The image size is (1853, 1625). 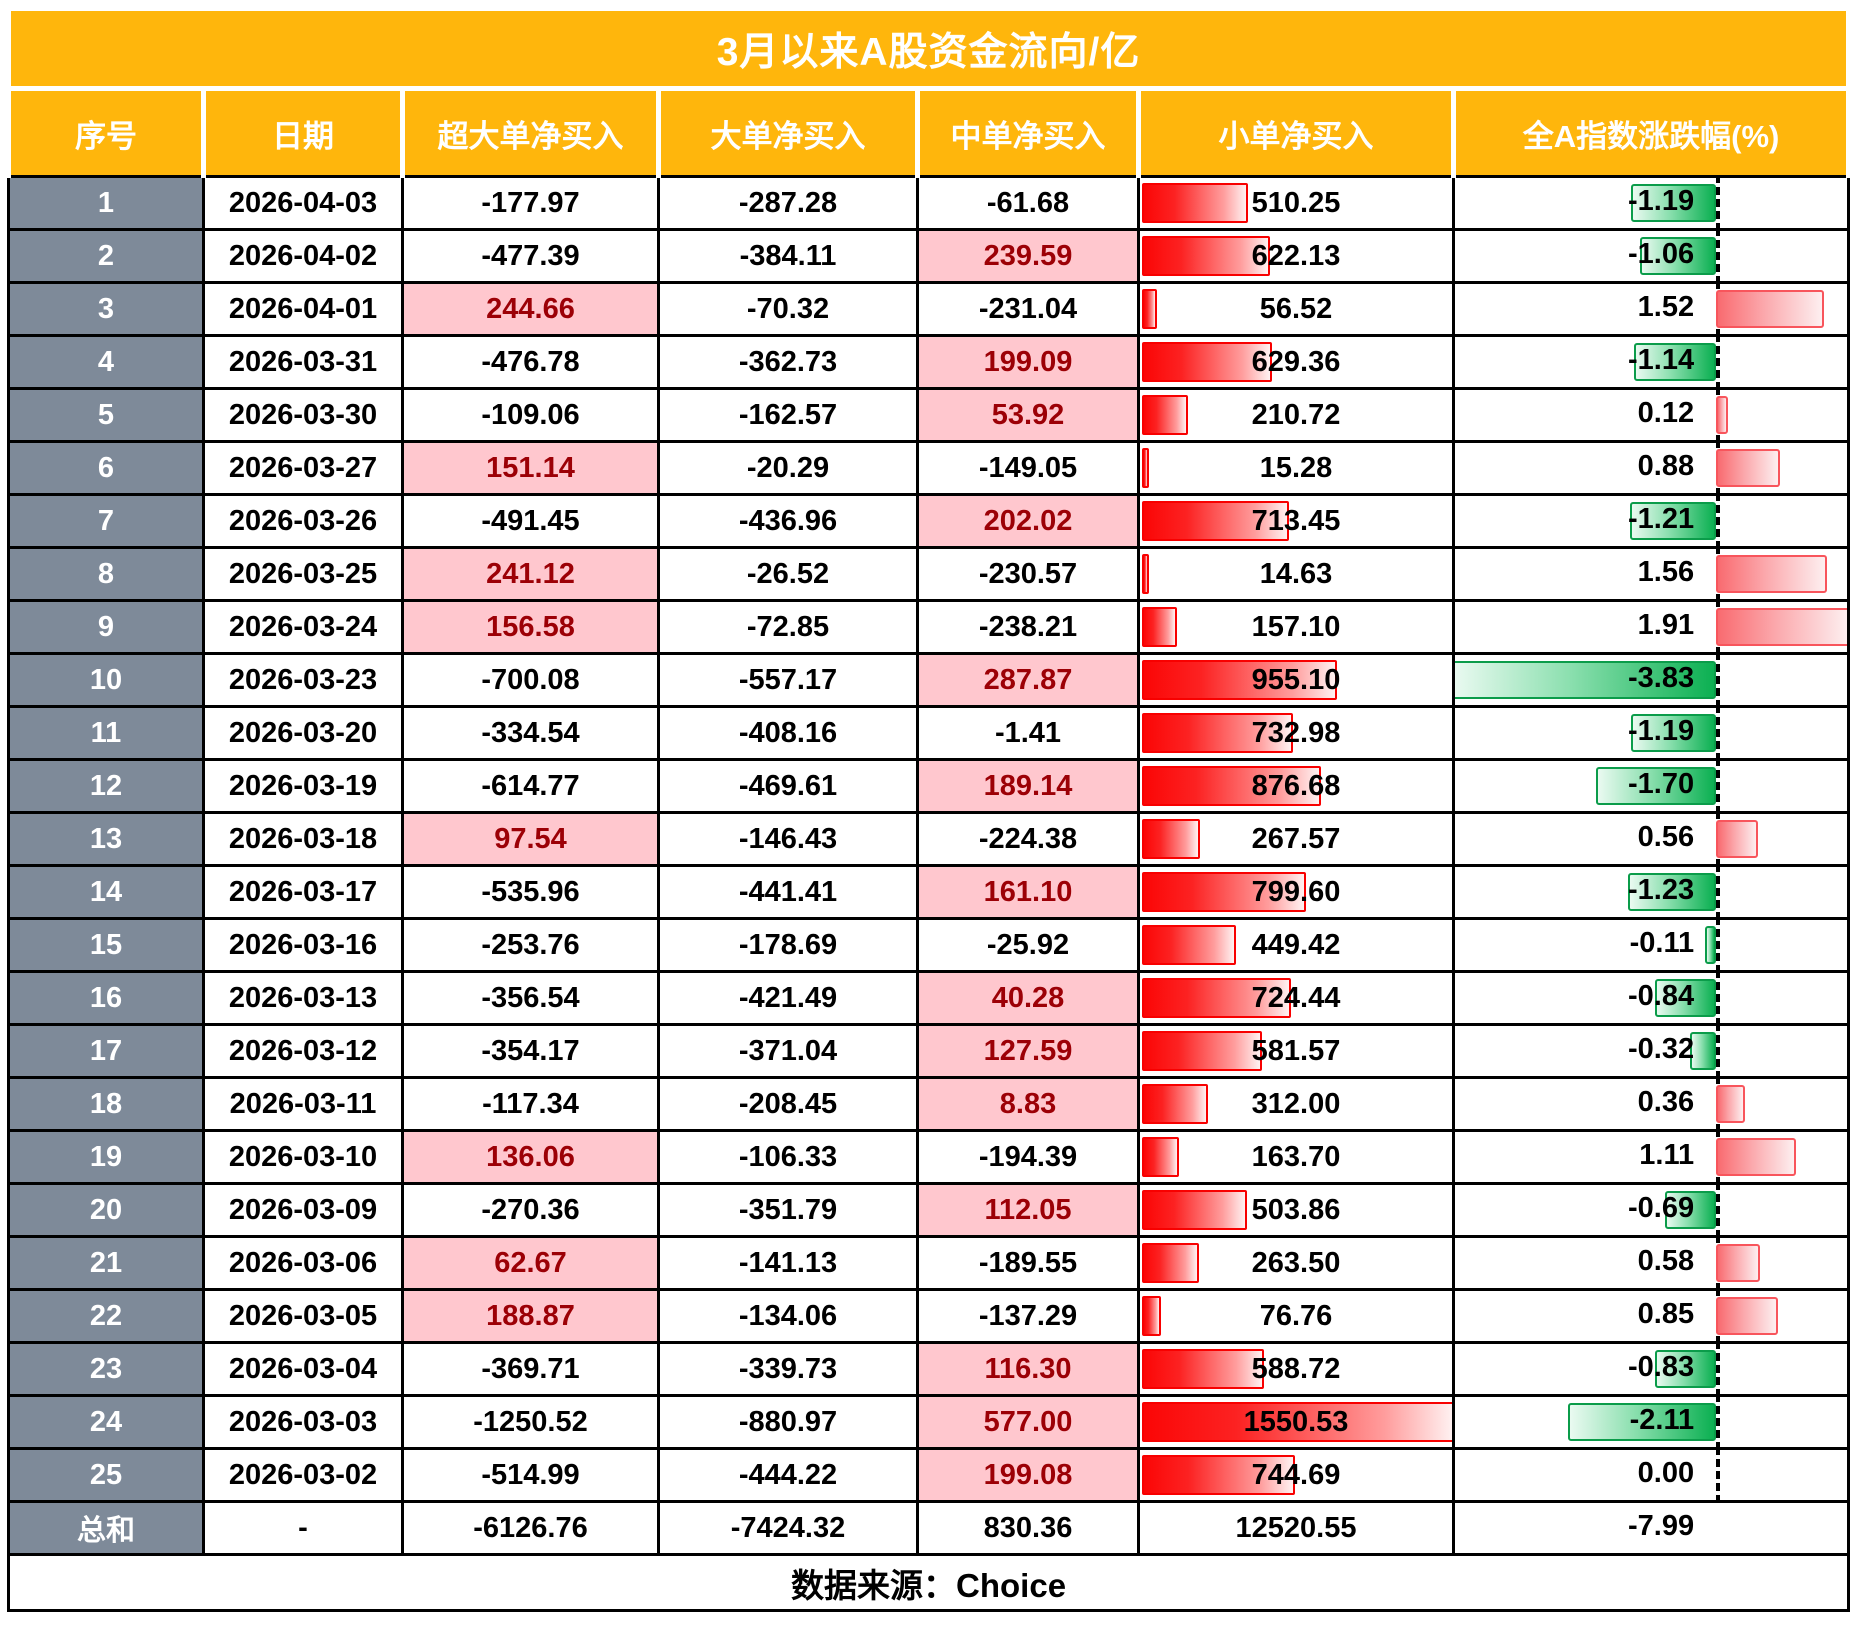 What do you see at coordinates (1296, 1527) in the screenshot?
I see `small-net-buy-value: 12520.55` at bounding box center [1296, 1527].